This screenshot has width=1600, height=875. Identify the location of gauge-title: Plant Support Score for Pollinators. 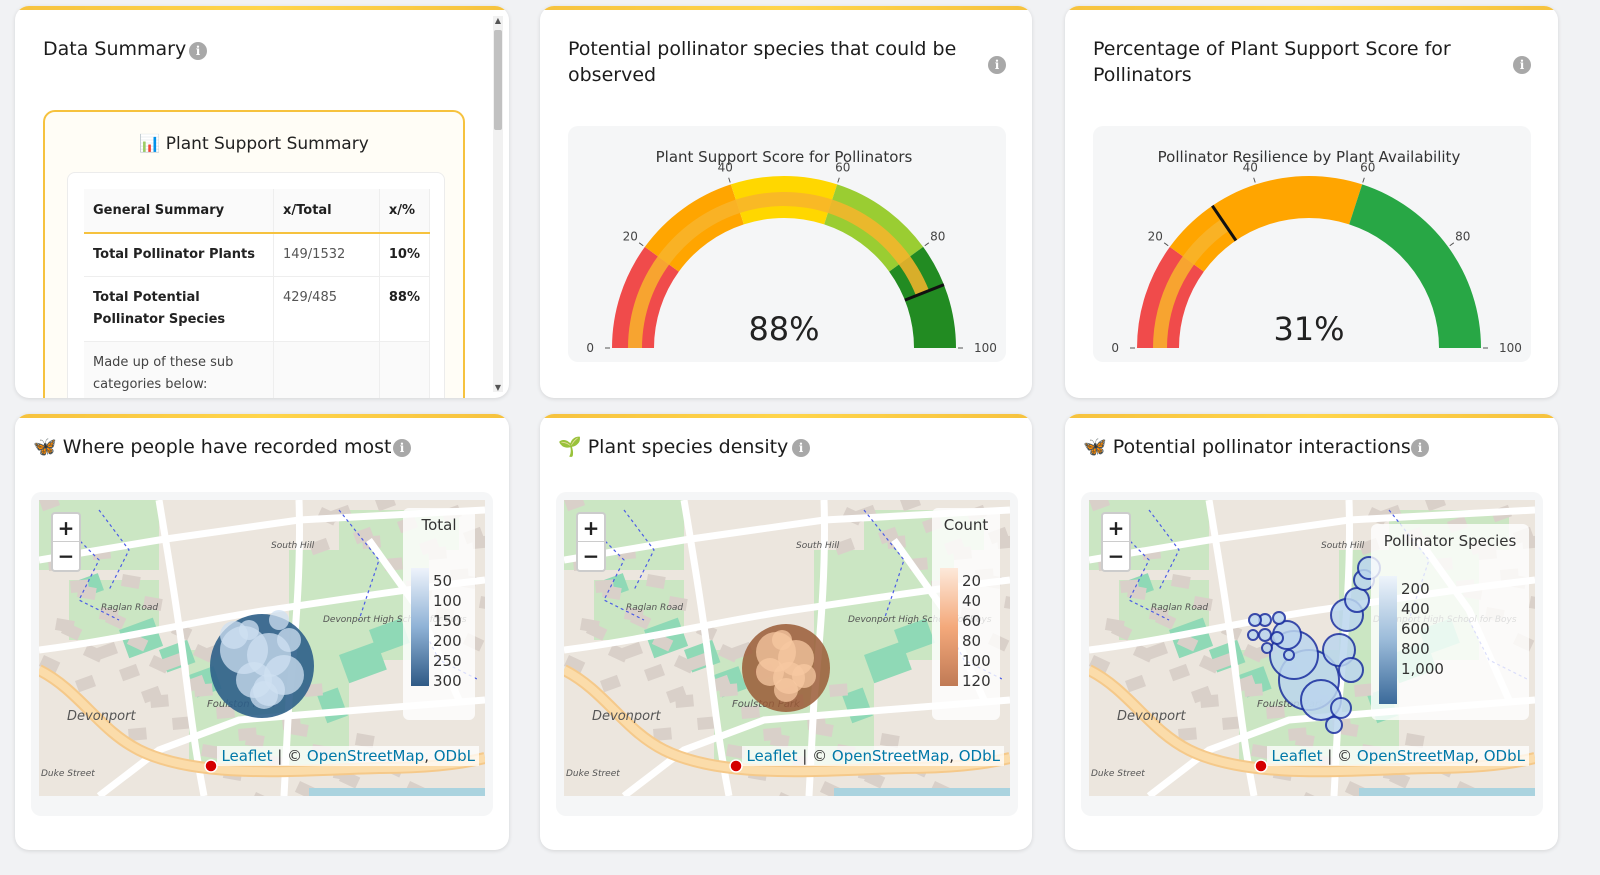
(784, 157).